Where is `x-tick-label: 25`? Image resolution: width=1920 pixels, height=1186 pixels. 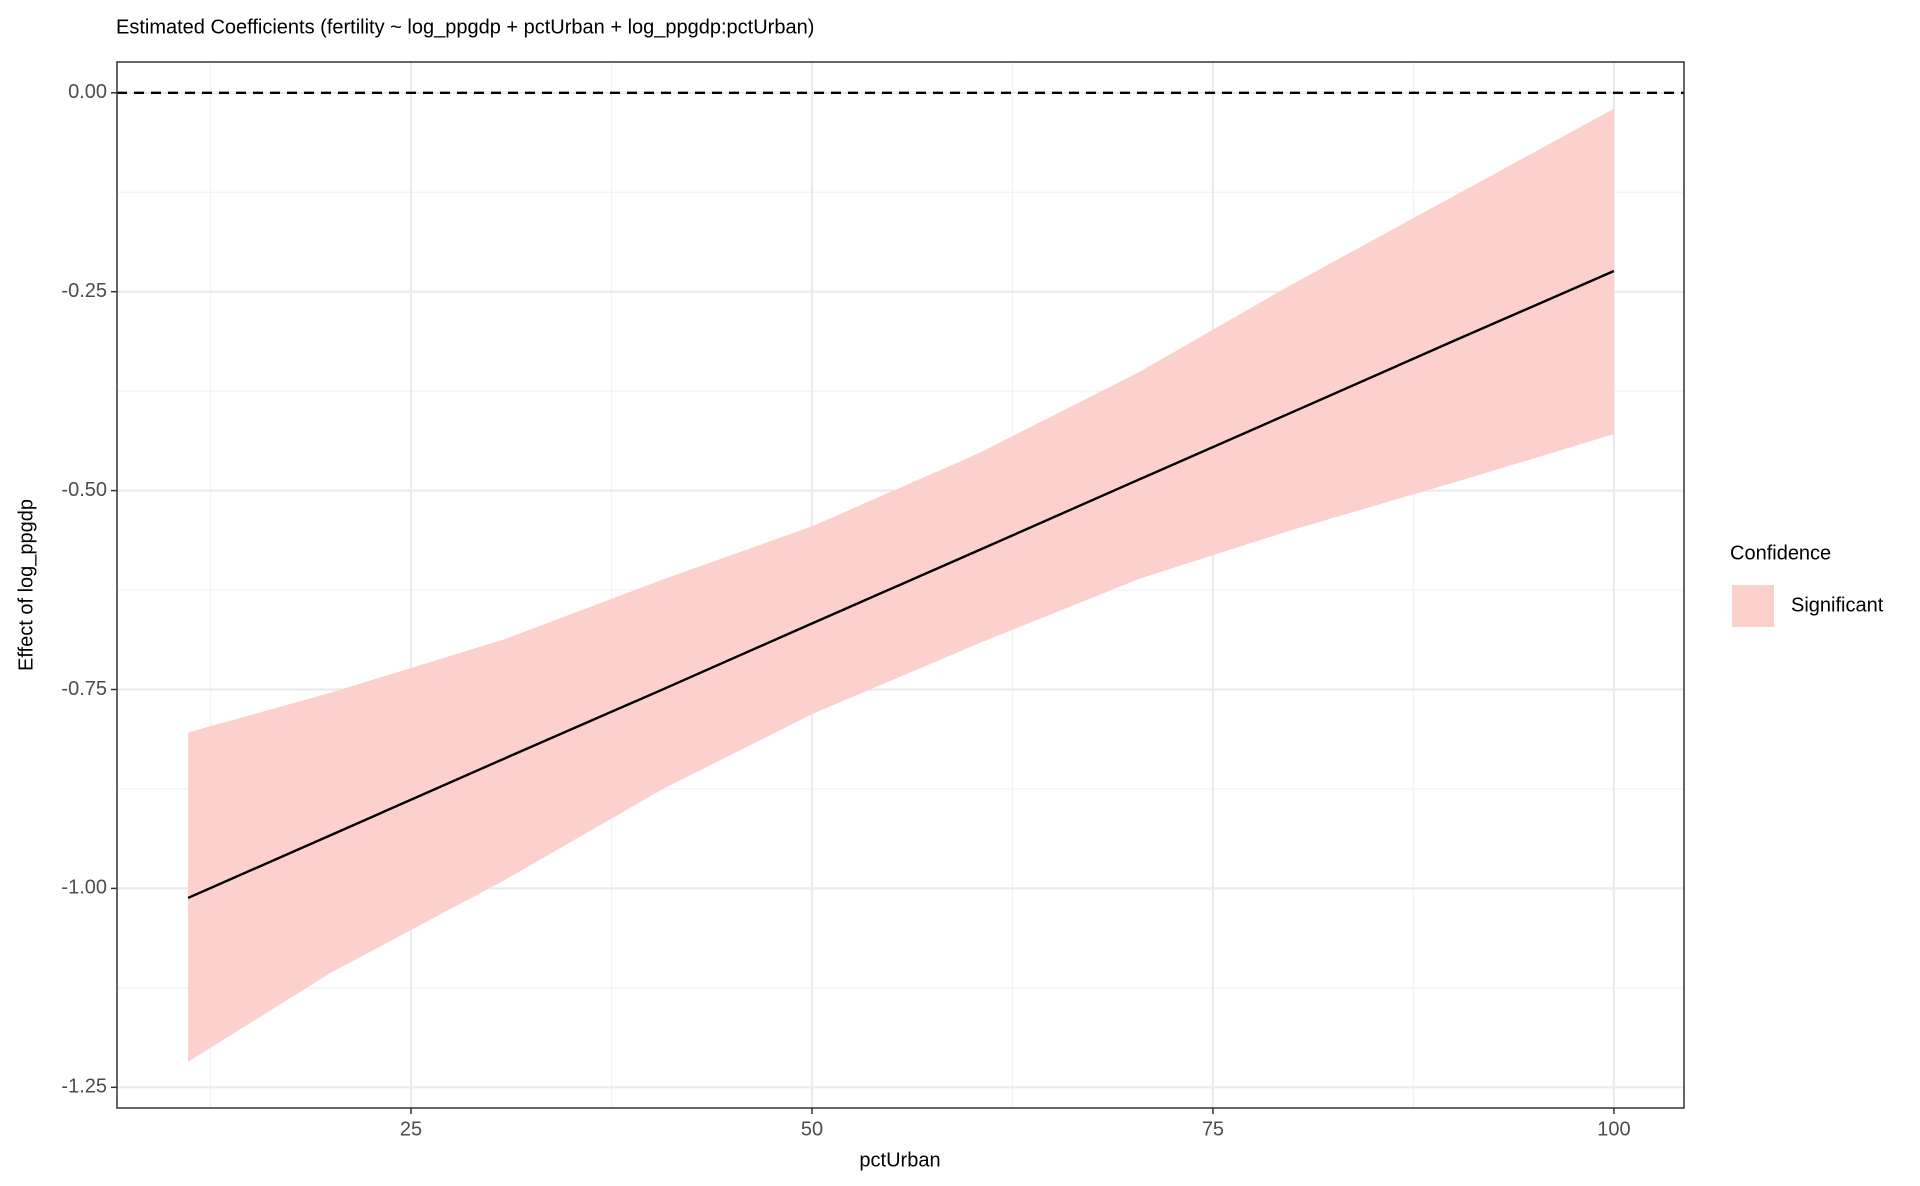
x-tick-label: 25 is located at coordinates (411, 1129).